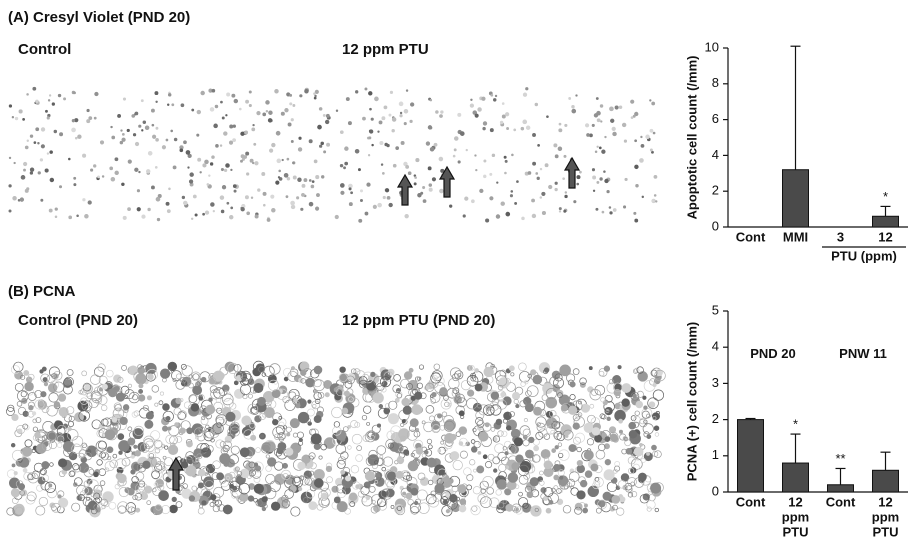 The image size is (911, 543). I want to click on bar, so click(750, 456).